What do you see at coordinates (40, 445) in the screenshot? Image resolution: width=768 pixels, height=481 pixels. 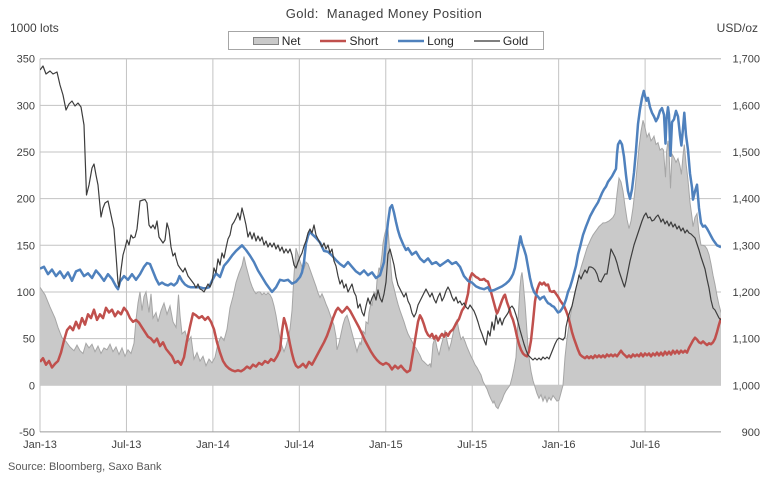 I see `svg-text: Jan-13` at bounding box center [40, 445].